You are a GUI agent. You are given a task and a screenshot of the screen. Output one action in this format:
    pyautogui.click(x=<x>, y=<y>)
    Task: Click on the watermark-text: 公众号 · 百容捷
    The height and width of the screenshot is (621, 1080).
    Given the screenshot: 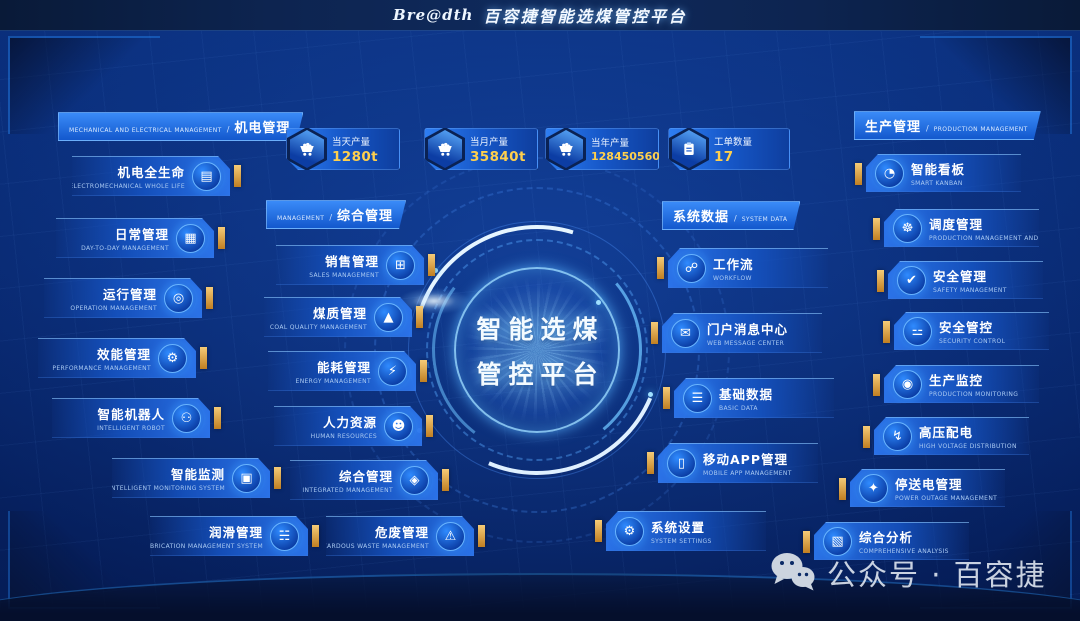 What is the action you would take?
    pyautogui.click(x=937, y=575)
    